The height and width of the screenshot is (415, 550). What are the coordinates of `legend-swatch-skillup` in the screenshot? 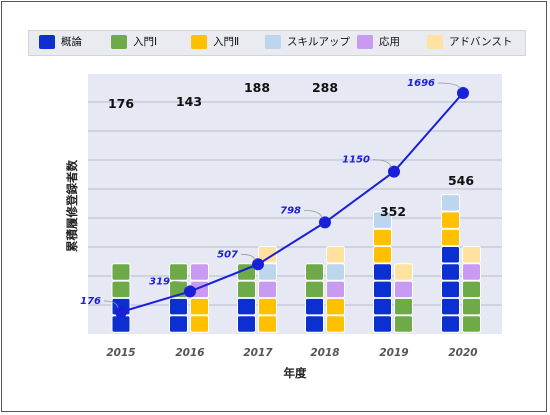 It's located at (273, 42).